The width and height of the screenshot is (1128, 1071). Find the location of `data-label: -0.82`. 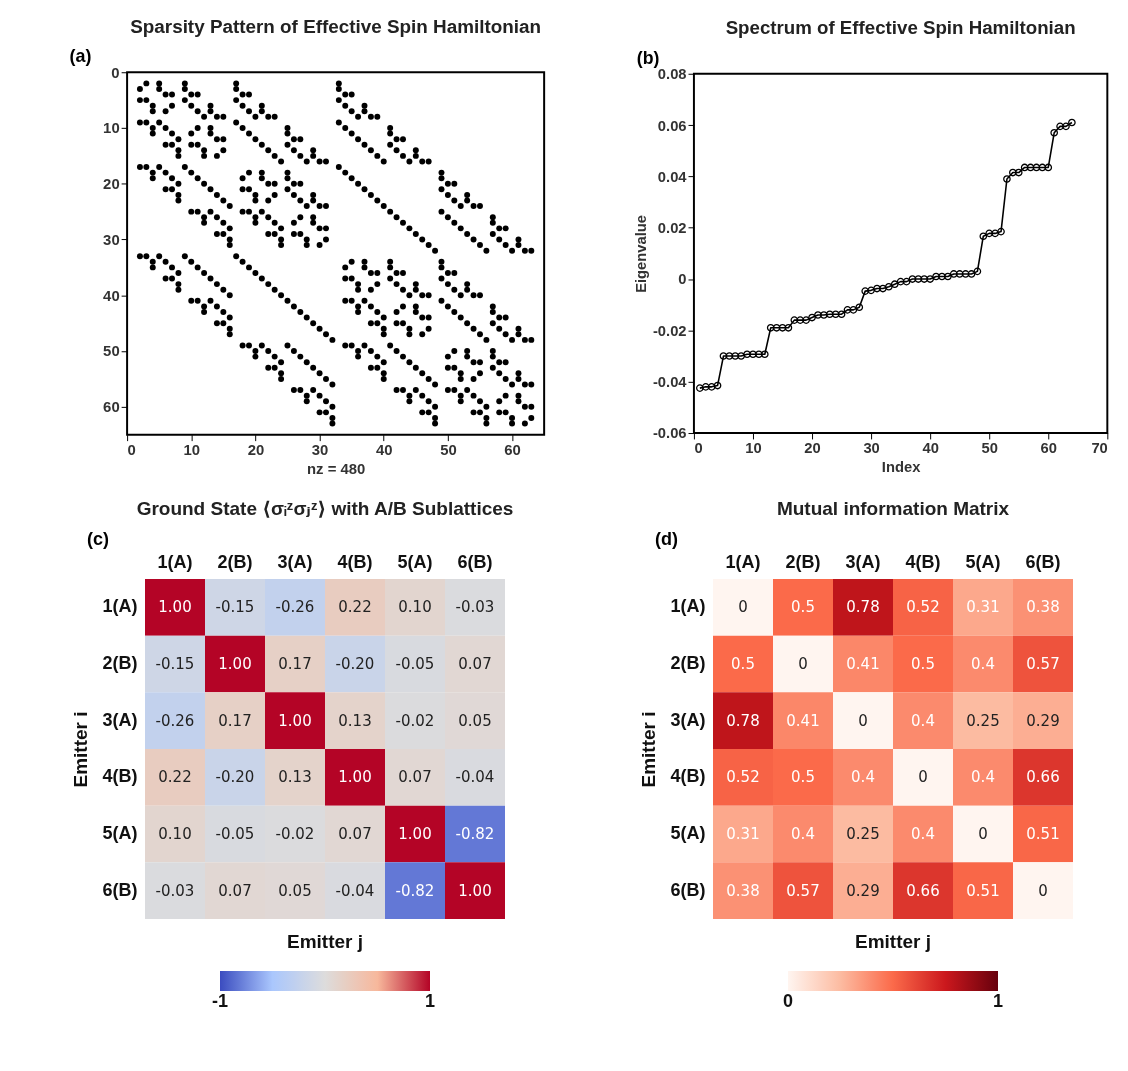

data-label: -0.82 is located at coordinates (474, 834).